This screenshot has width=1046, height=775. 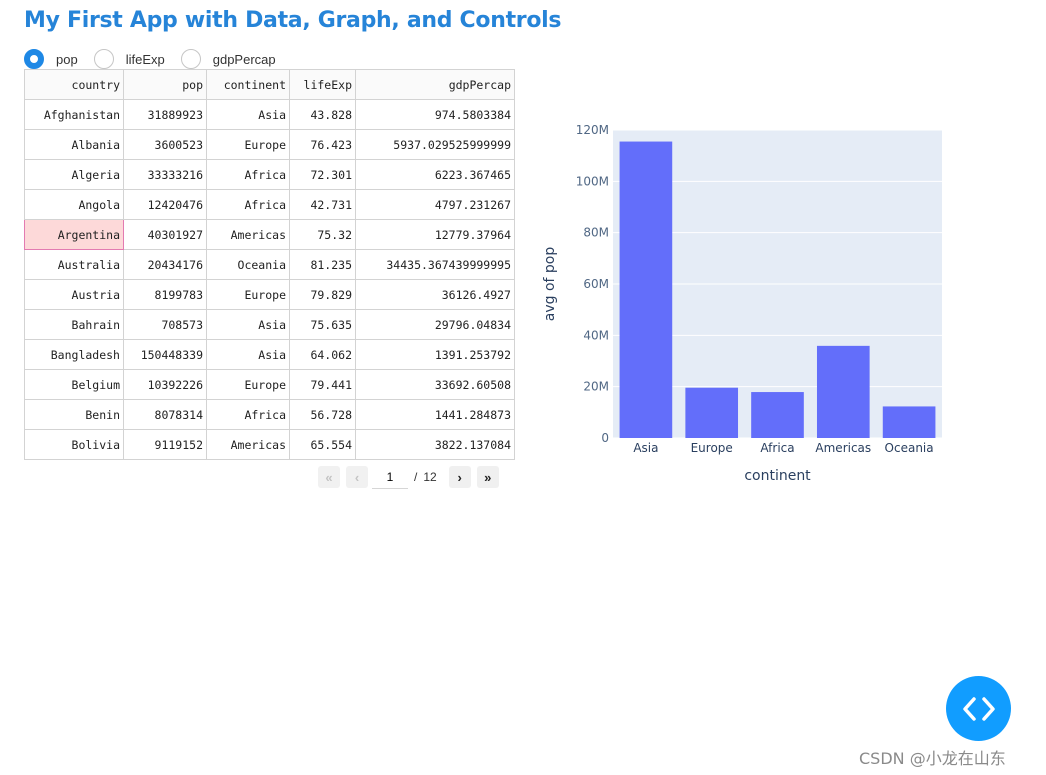 I want to click on table-row: Bangladesh 150448339 Asia 64.062 1391.253792, so click(x=269, y=354).